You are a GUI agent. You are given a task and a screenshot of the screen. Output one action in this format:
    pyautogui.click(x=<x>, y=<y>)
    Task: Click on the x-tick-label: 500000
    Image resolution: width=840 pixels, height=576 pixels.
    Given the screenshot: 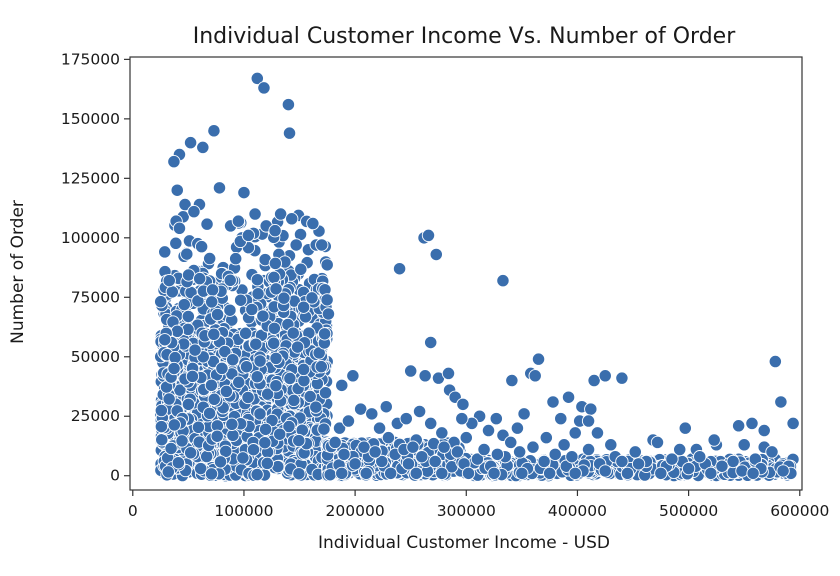 What is the action you would take?
    pyautogui.click(x=688, y=511)
    